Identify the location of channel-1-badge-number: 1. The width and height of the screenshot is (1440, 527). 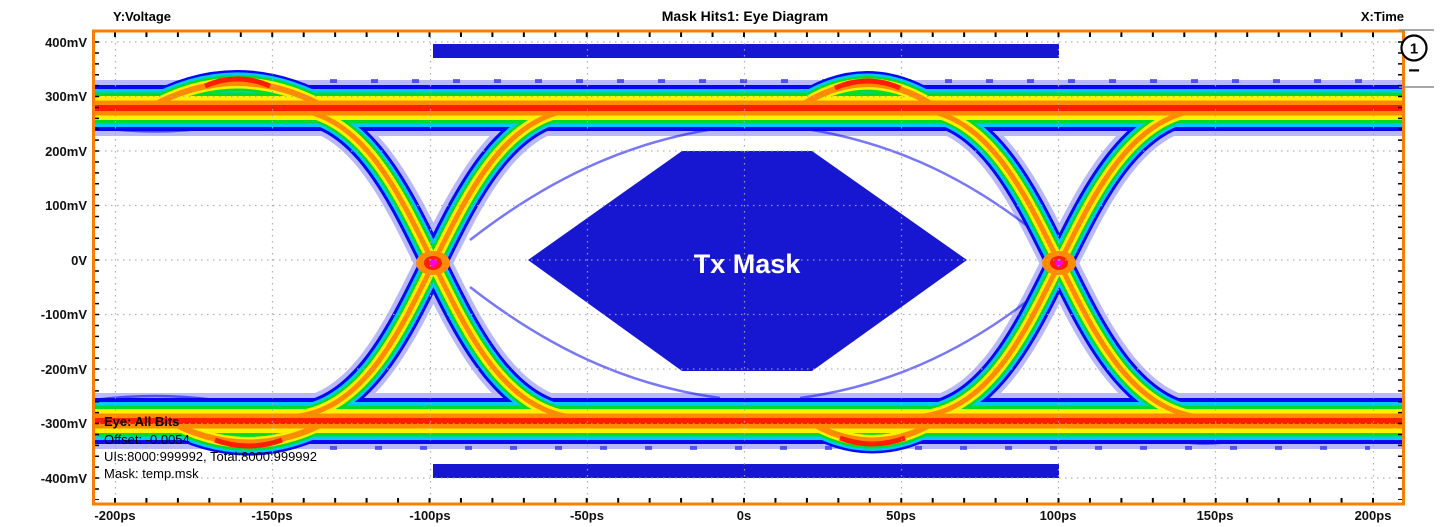
(1414, 49).